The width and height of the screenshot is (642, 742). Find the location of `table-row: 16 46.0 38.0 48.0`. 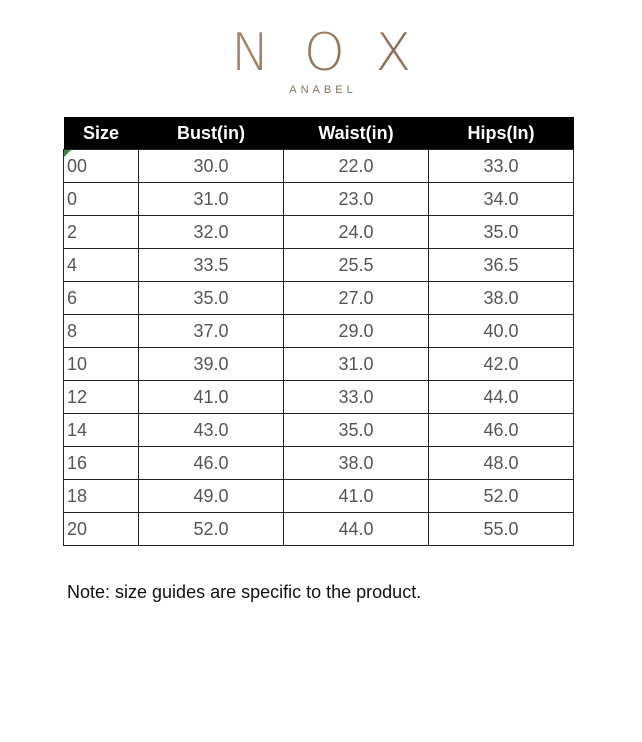

table-row: 16 46.0 38.0 48.0 is located at coordinates (318, 463).